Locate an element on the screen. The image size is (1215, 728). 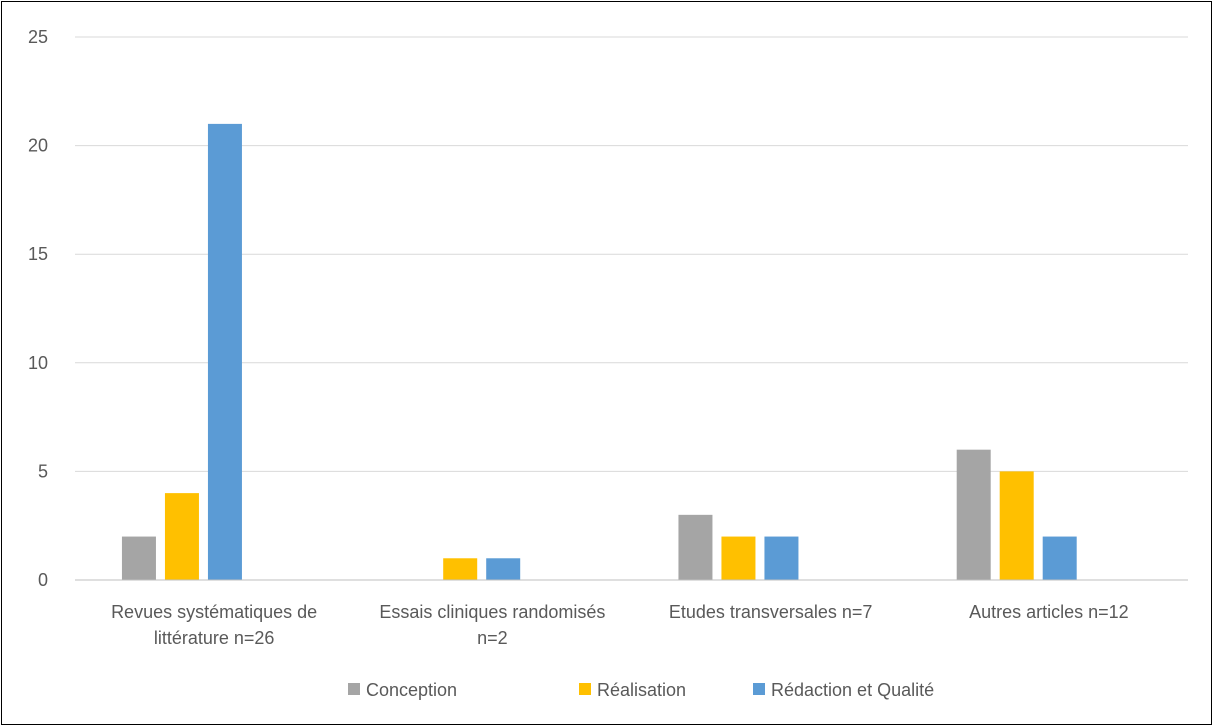
legend-label: Réalisation is located at coordinates (641, 690).